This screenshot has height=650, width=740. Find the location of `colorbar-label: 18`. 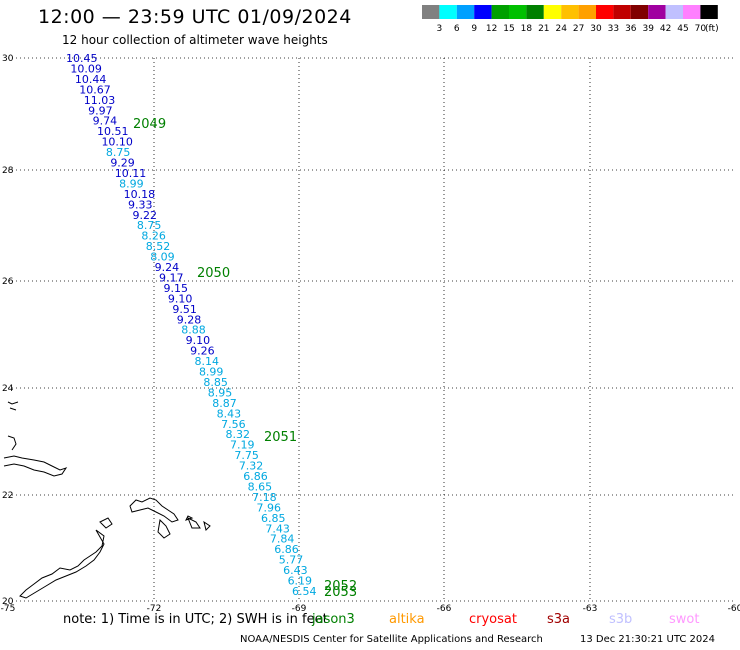

colorbar-label: 18 is located at coordinates (527, 29).